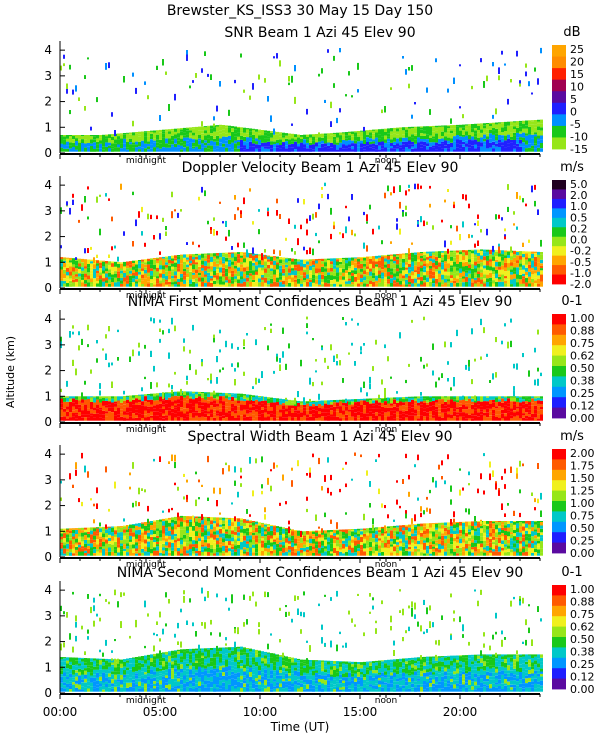 The image size is (600, 750). I want to click on colorbar-tick-label: -10, so click(579, 137).